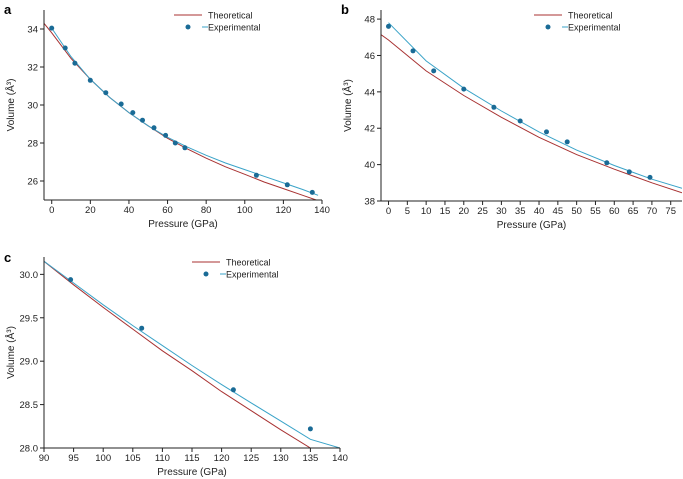  What do you see at coordinates (32, 144) in the screenshot?
I see `y-tick-label: 28` at bounding box center [32, 144].